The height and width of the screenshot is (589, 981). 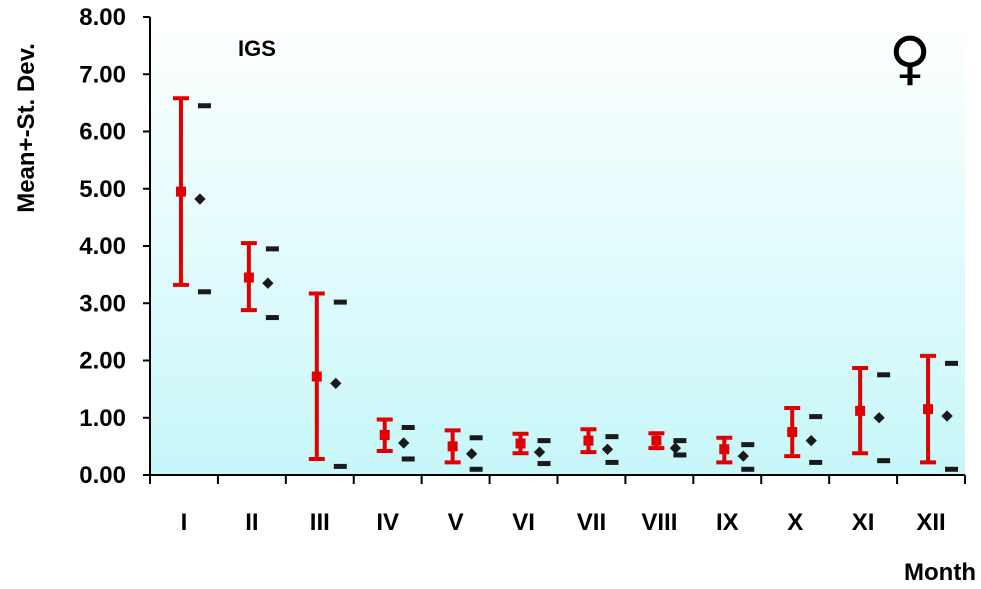 I want to click on y-tick-label: 5.00, so click(x=102, y=189).